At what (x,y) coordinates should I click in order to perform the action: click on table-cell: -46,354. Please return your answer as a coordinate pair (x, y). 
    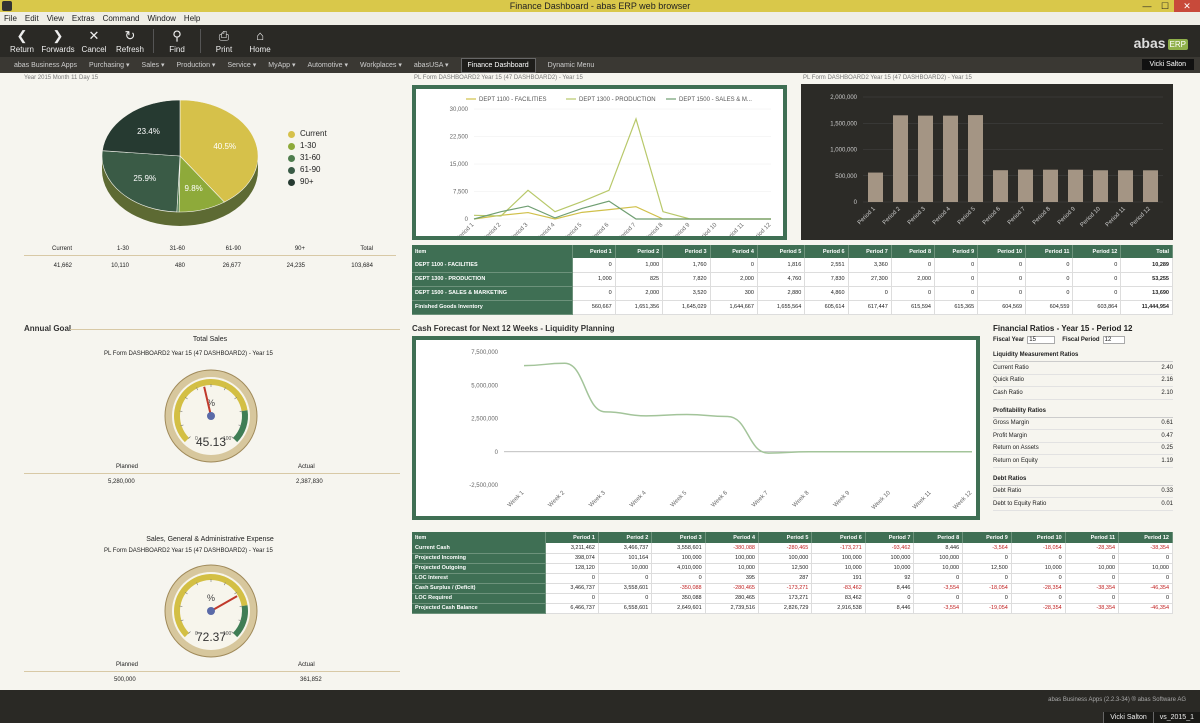
    Looking at the image, I should click on (1145, 588).